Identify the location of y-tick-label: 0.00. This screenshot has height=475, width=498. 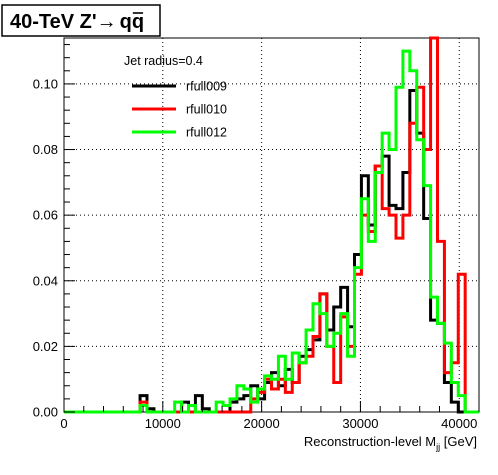
(45, 412).